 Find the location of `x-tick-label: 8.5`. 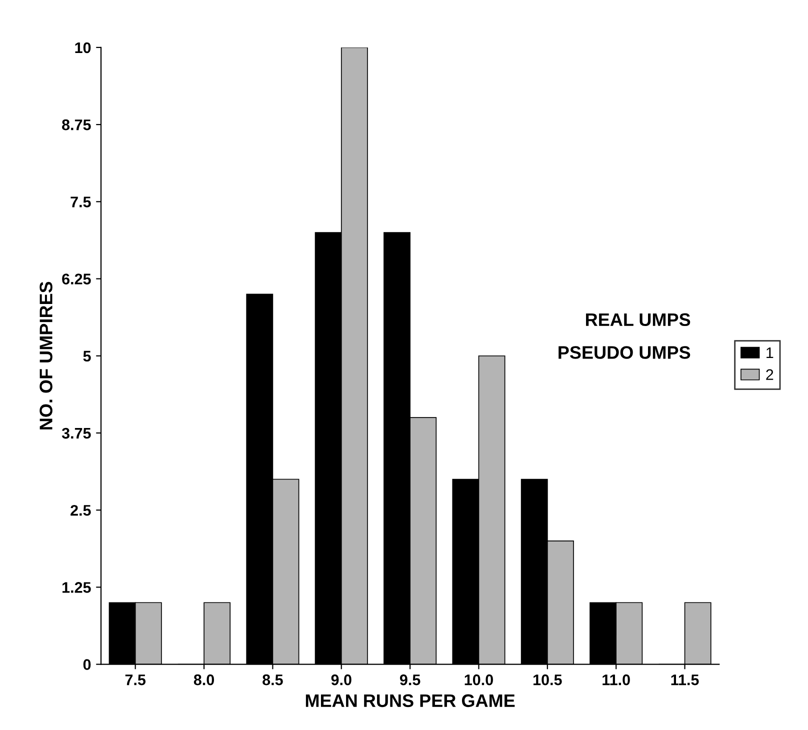

x-tick-label: 8.5 is located at coordinates (272, 680).